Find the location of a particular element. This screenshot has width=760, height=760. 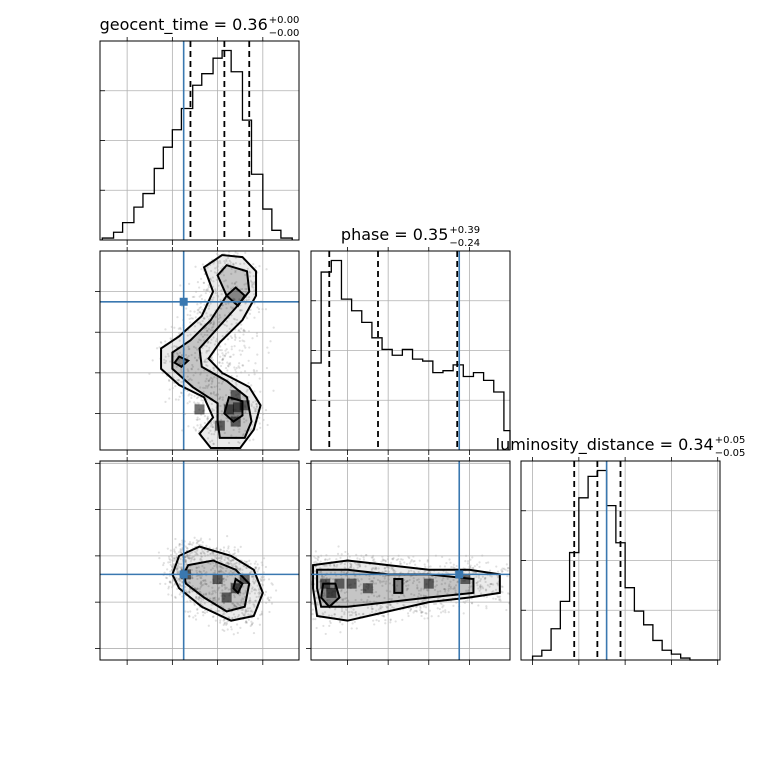

contour-line is located at coordinates (233, 409).